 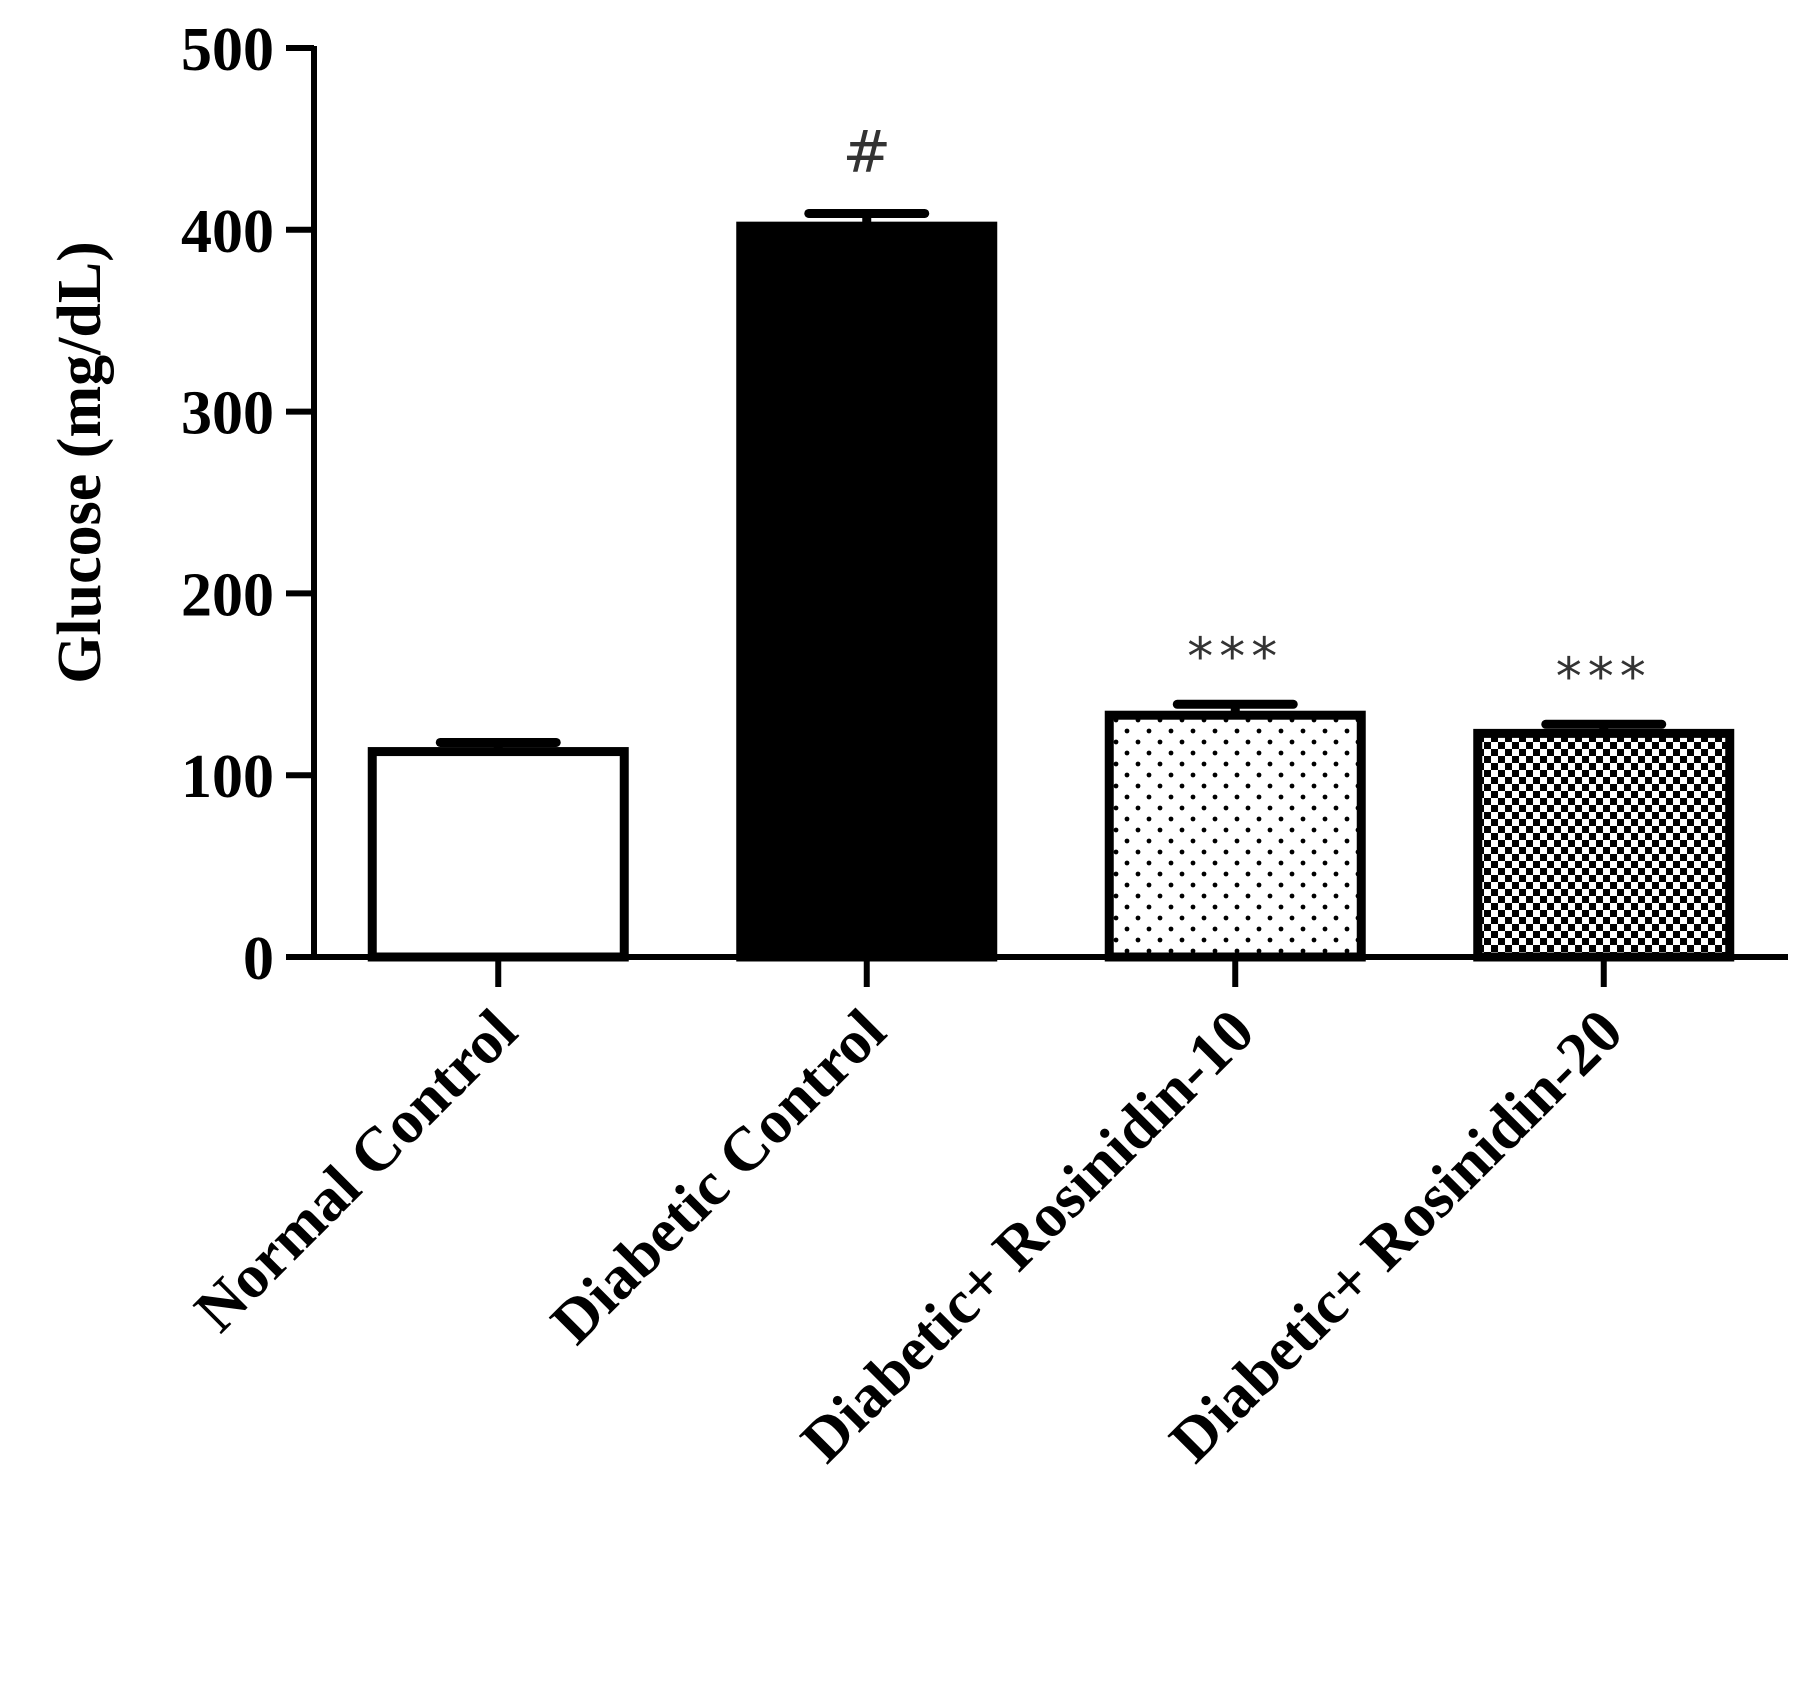 What do you see at coordinates (80, 462) in the screenshot?
I see `y-axis-label: Glucose (mg/dL)` at bounding box center [80, 462].